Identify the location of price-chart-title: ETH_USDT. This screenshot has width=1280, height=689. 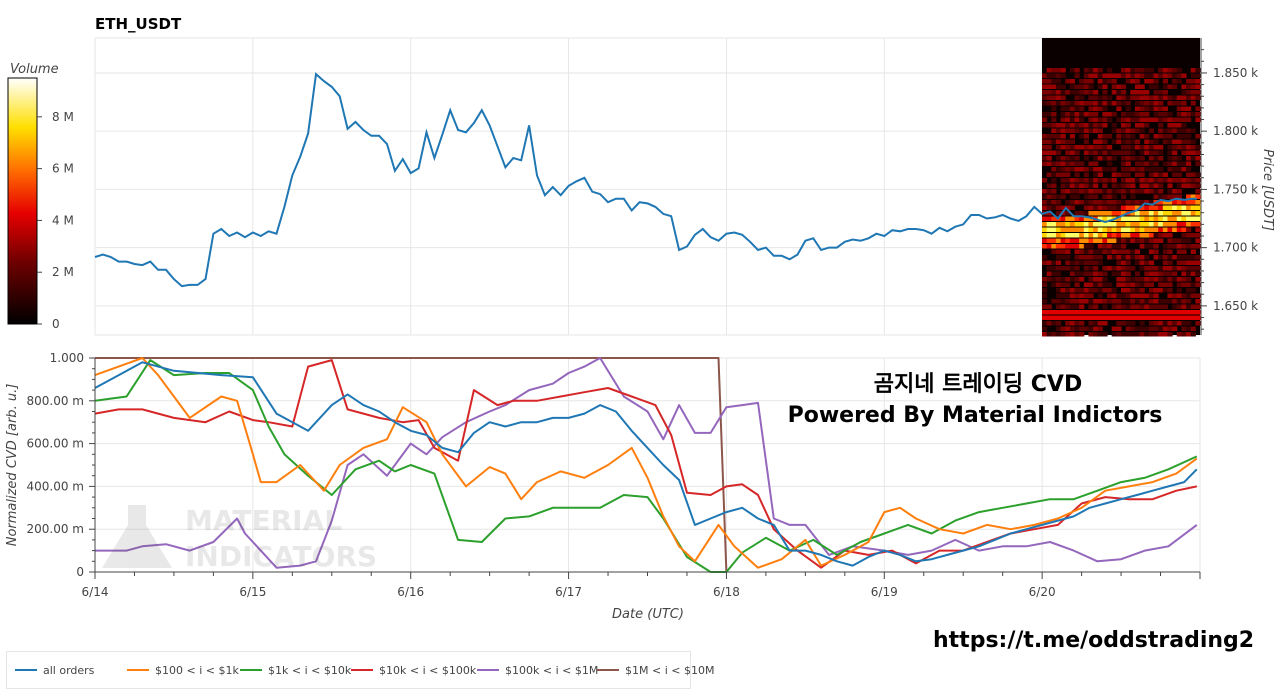
(138, 24).